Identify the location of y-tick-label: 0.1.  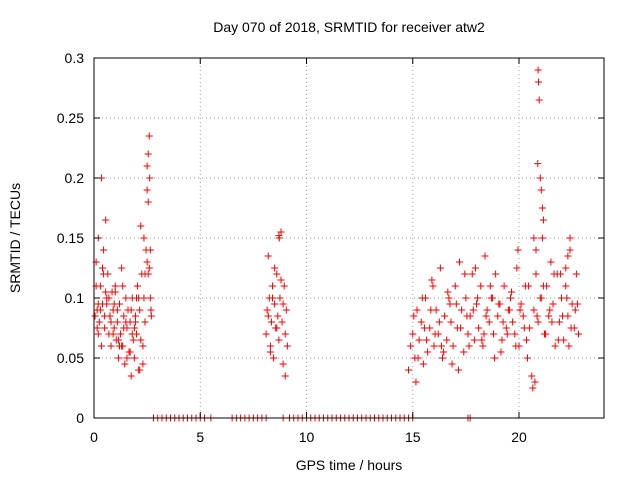
(75, 298).